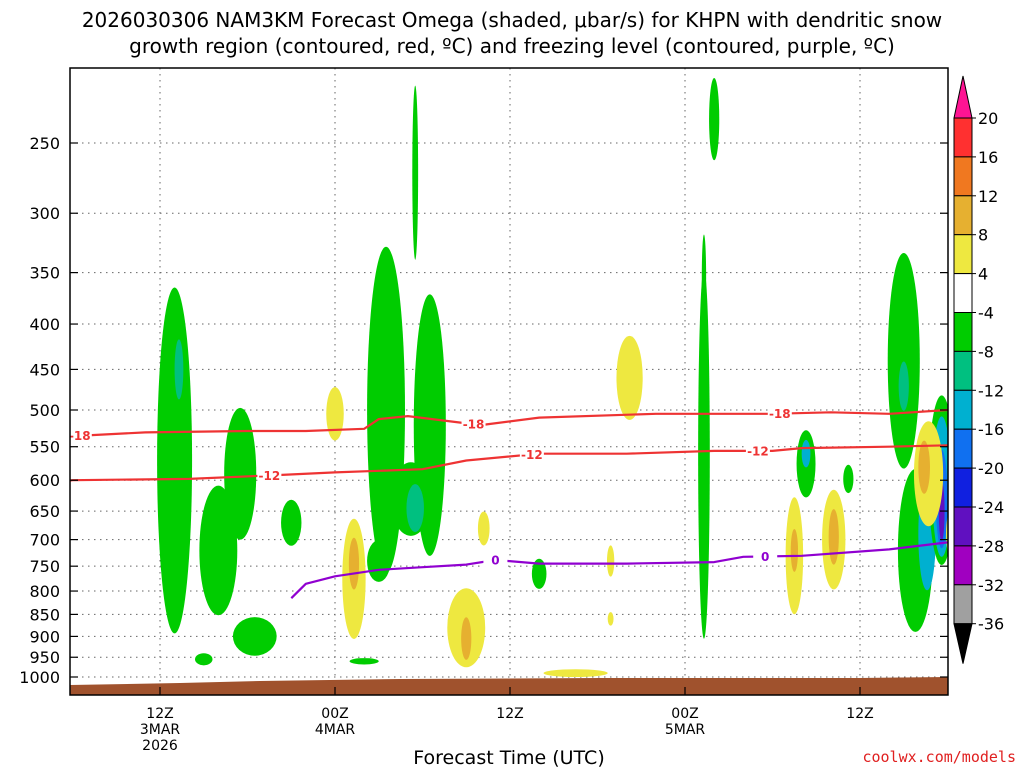  Describe the element at coordinates (44, 566) in the screenshot. I see `y-tick-label: 750` at that location.